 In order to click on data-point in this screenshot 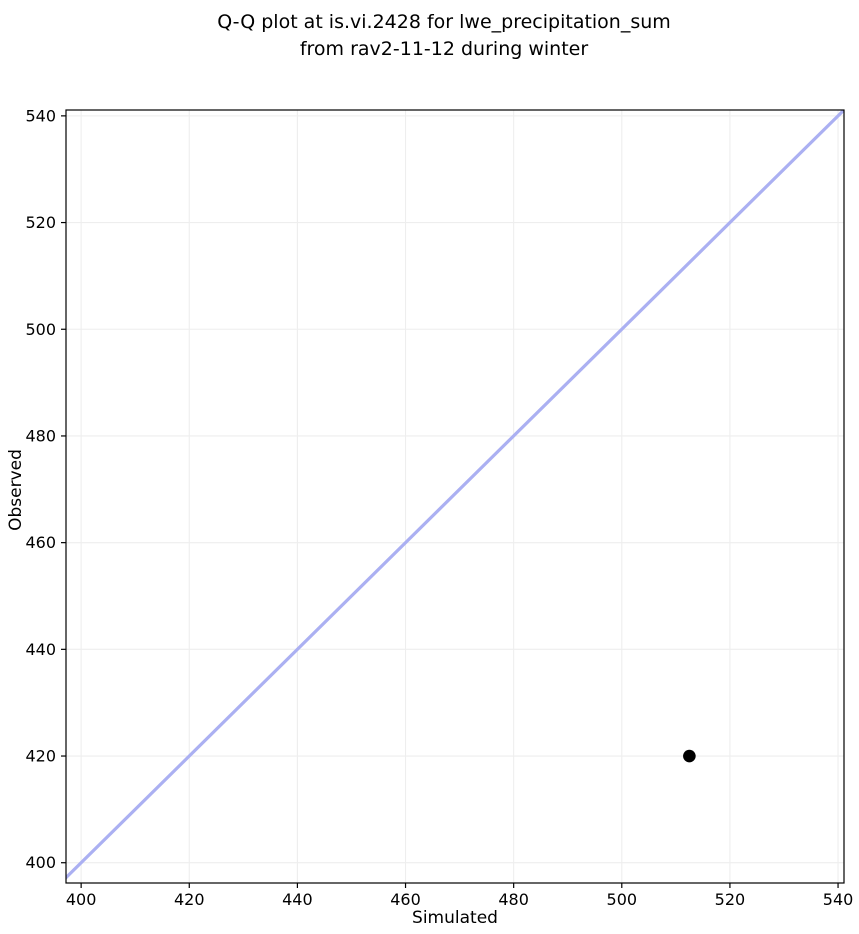, I will do `click(689, 756)`.